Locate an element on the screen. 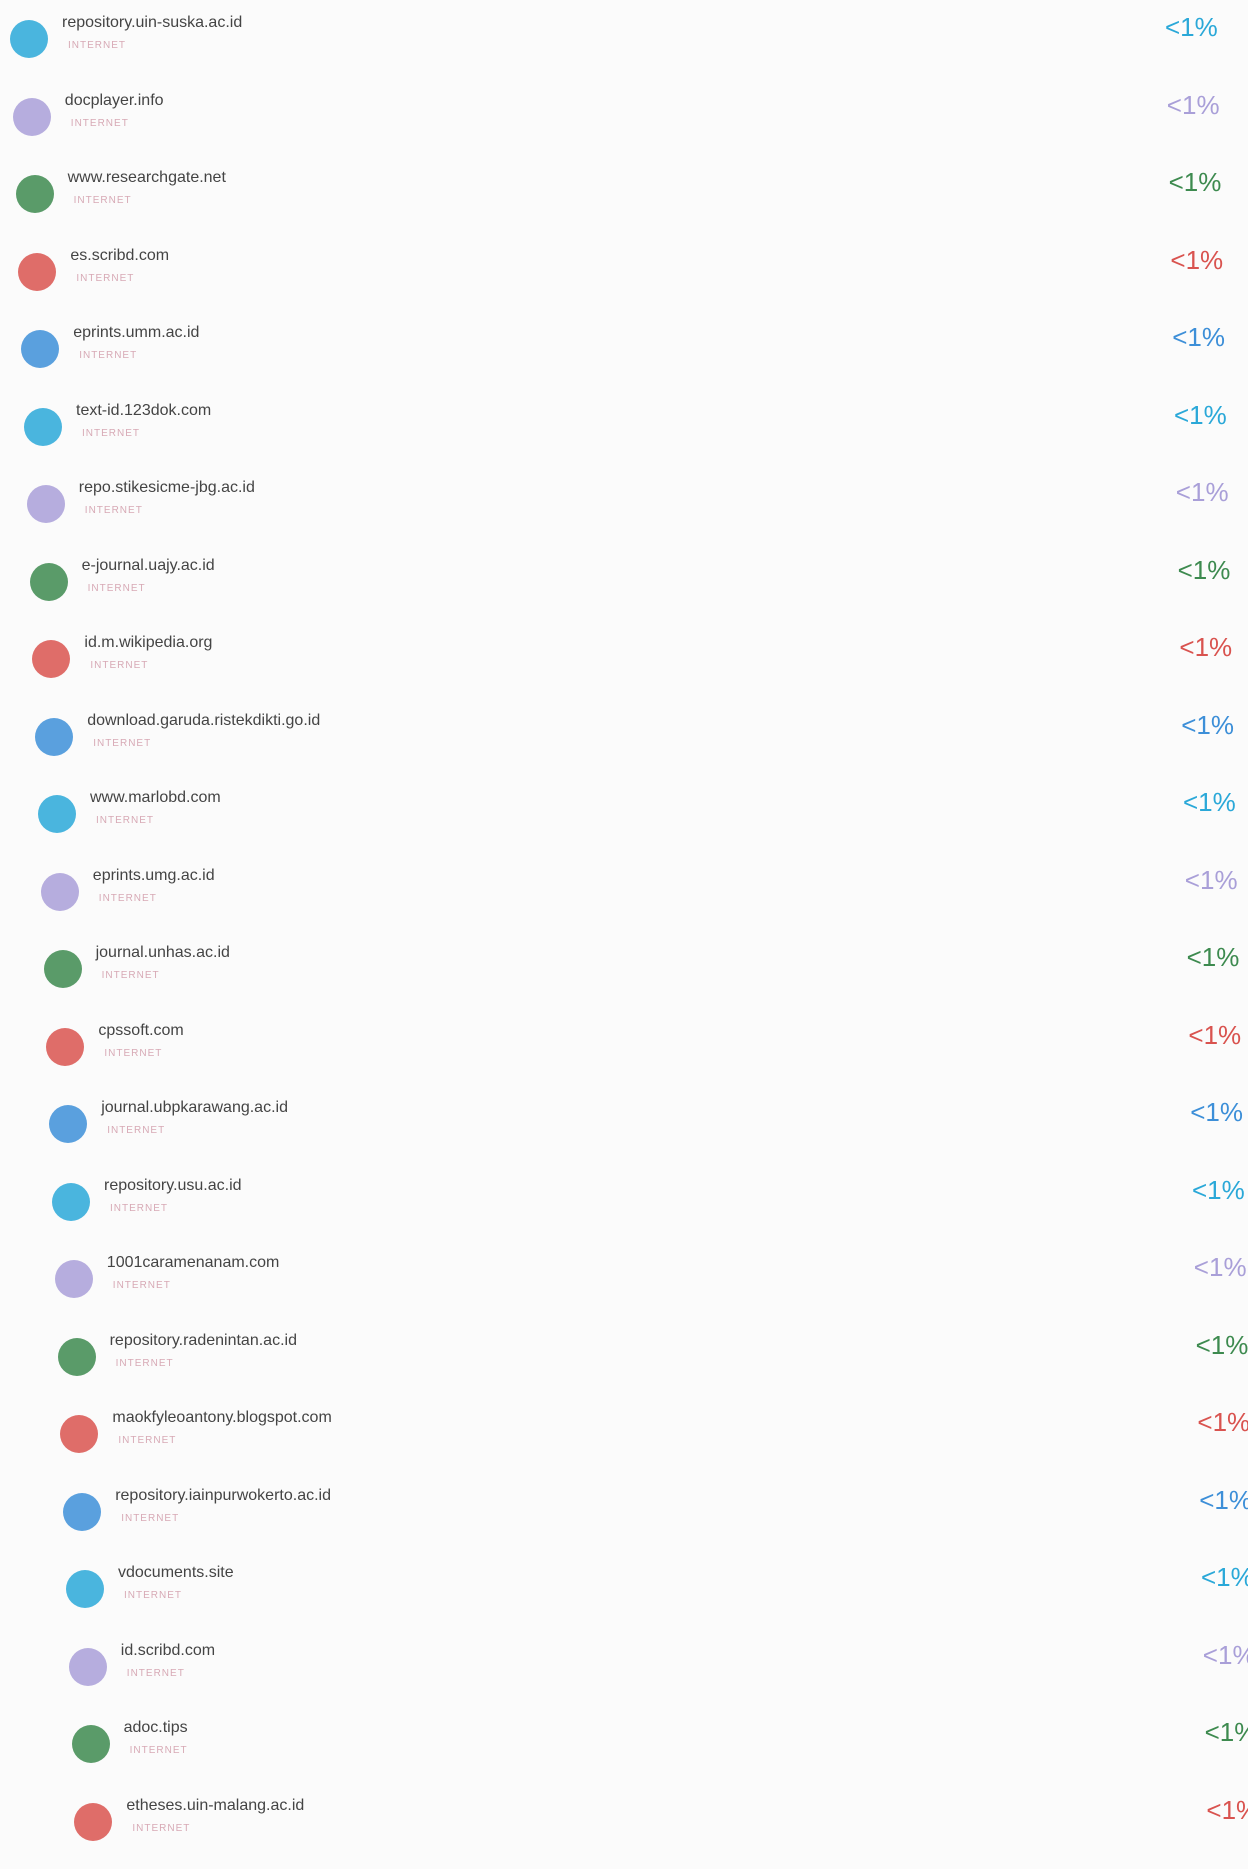 This screenshot has width=1248, height=1869. source-row: repository.uin-suska.ac.id INTERNET <1% is located at coordinates (624, 47).